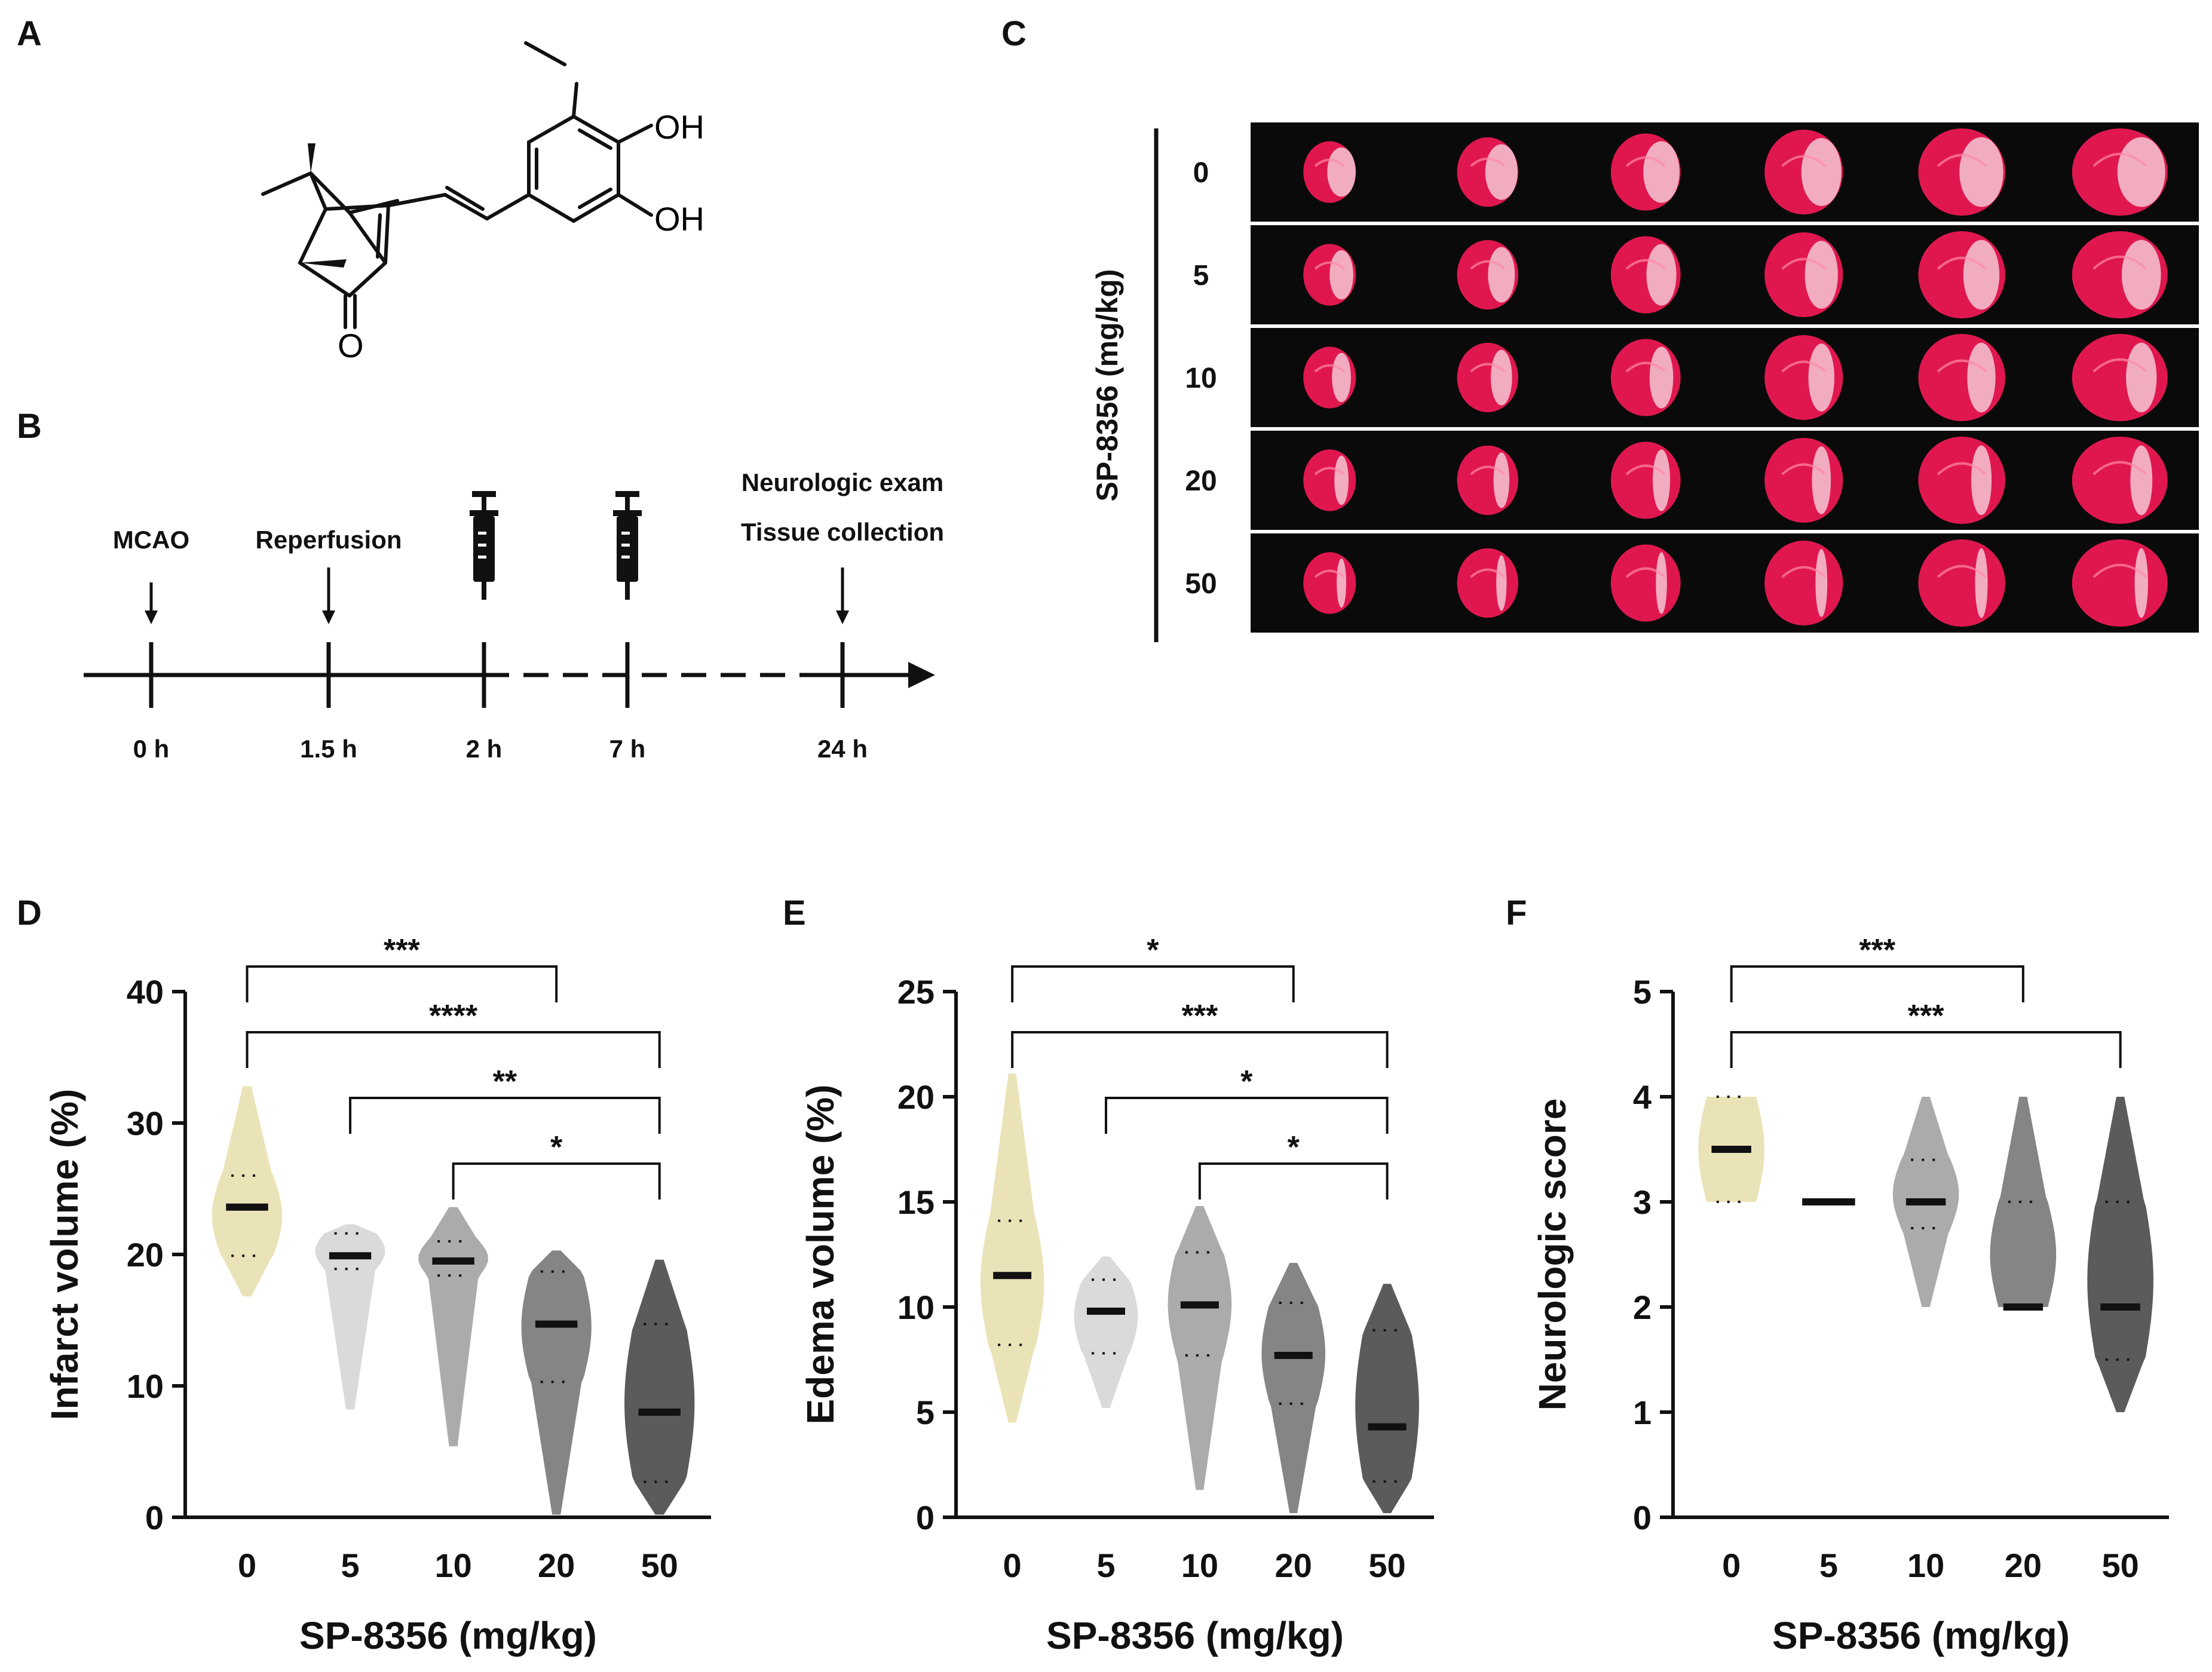 The width and height of the screenshot is (2212, 1672). I want to click on timeline-time-label: 24 h, so click(842, 749).